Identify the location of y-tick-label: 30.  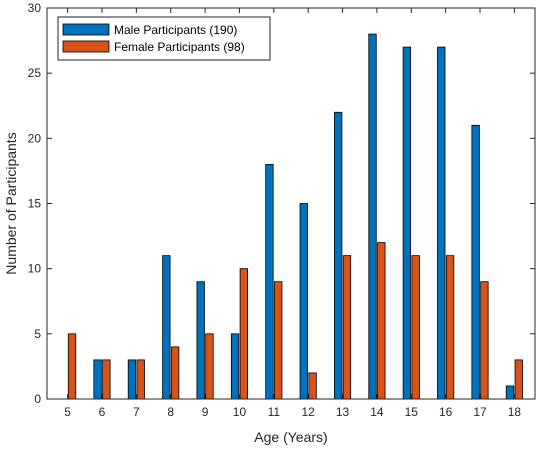
(35, 8).